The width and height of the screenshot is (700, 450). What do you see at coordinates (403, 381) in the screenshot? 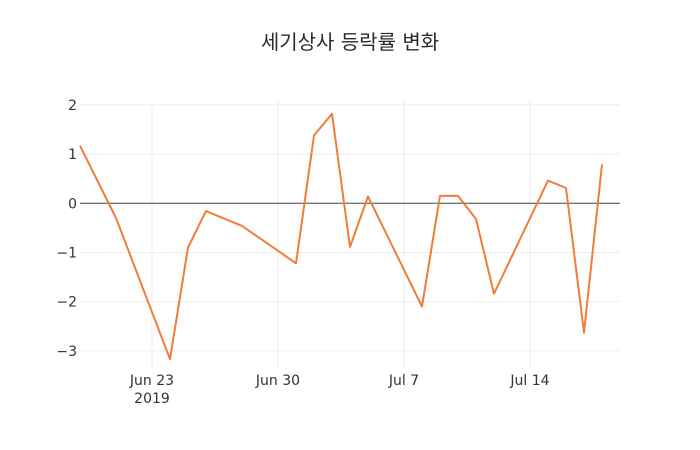
I see `x-tick-label: Jul 7` at bounding box center [403, 381].